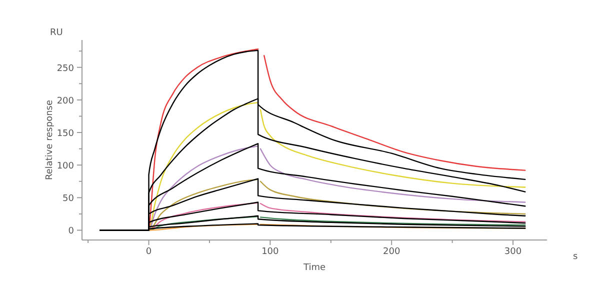 Image resolution: width=600 pixels, height=300 pixels. I want to click on y-tick-label: 200, so click(65, 101).